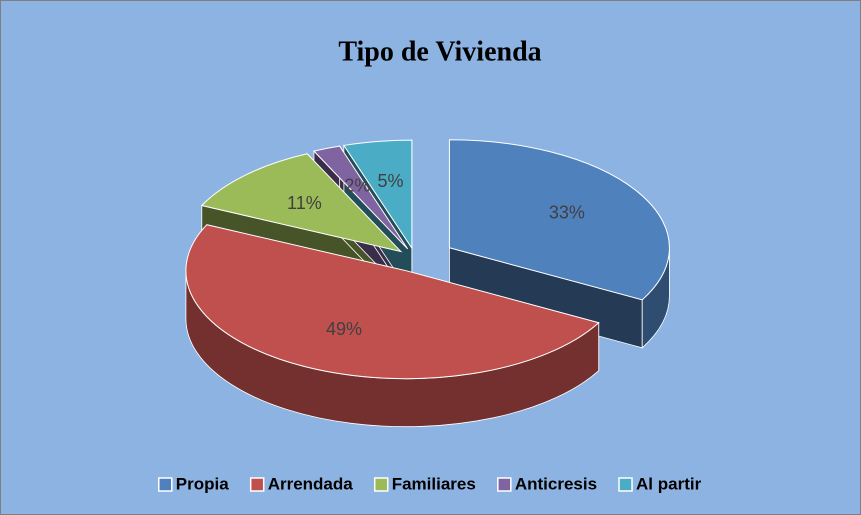  I want to click on chart-title: Tipo de Vivienda, so click(439, 51).